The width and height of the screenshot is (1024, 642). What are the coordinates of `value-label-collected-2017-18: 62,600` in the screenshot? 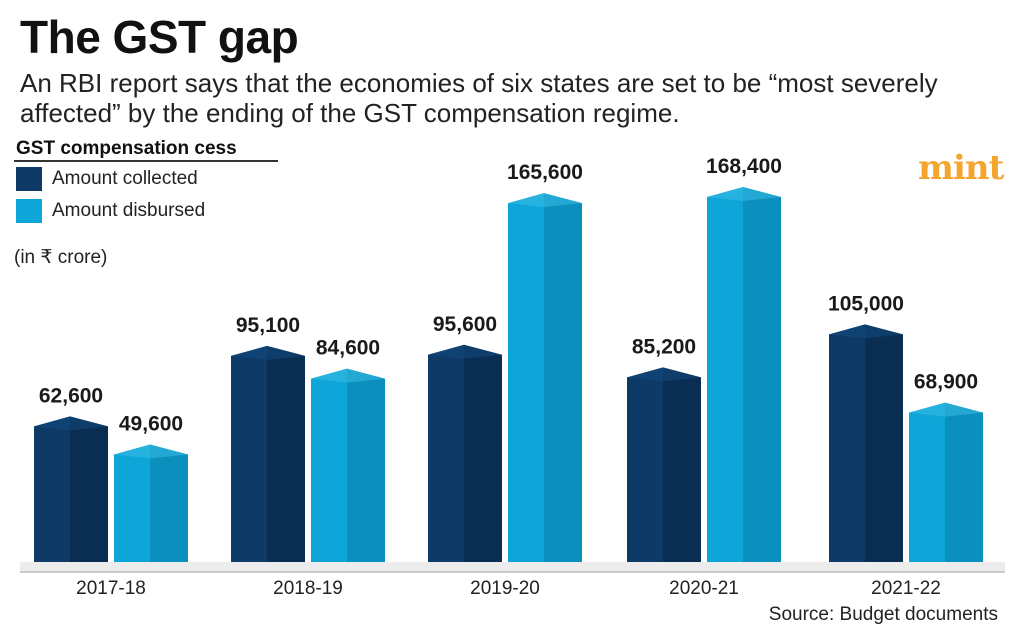 It's located at (71, 395).